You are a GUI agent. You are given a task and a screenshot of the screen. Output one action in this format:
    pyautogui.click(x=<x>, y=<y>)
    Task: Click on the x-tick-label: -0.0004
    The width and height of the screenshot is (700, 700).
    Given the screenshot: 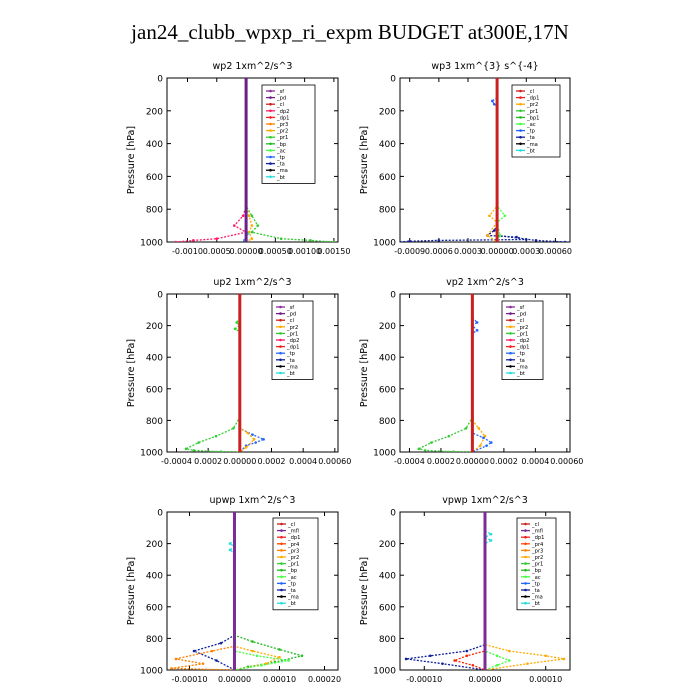 What is the action you would take?
    pyautogui.click(x=176, y=461)
    